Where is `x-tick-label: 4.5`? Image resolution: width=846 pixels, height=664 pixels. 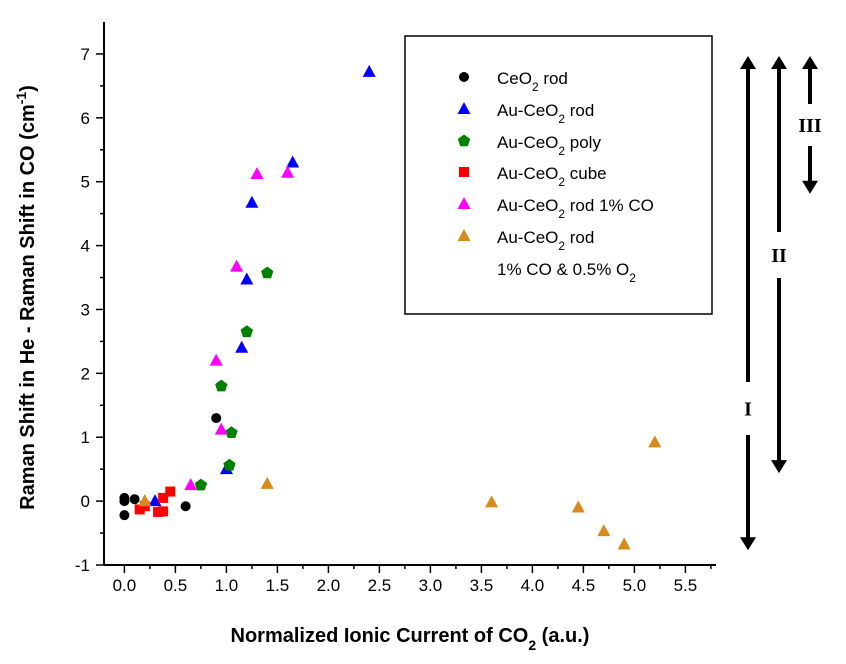 x-tick-label: 4.5 is located at coordinates (584, 585).